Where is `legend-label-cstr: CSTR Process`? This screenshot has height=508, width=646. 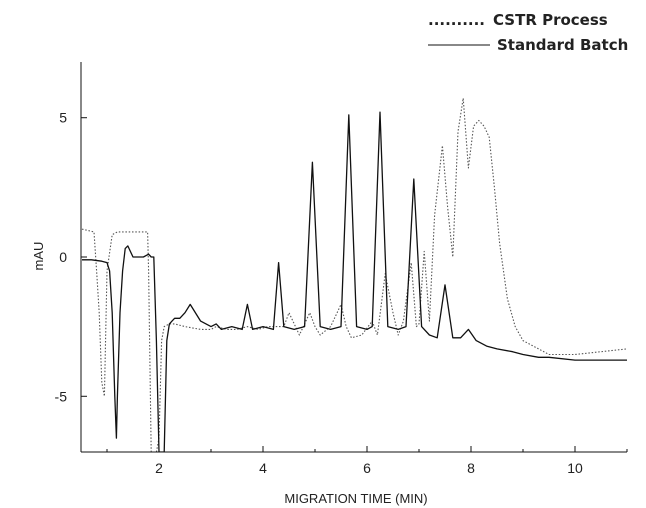
legend-label-cstr: CSTR Process is located at coordinates (550, 20).